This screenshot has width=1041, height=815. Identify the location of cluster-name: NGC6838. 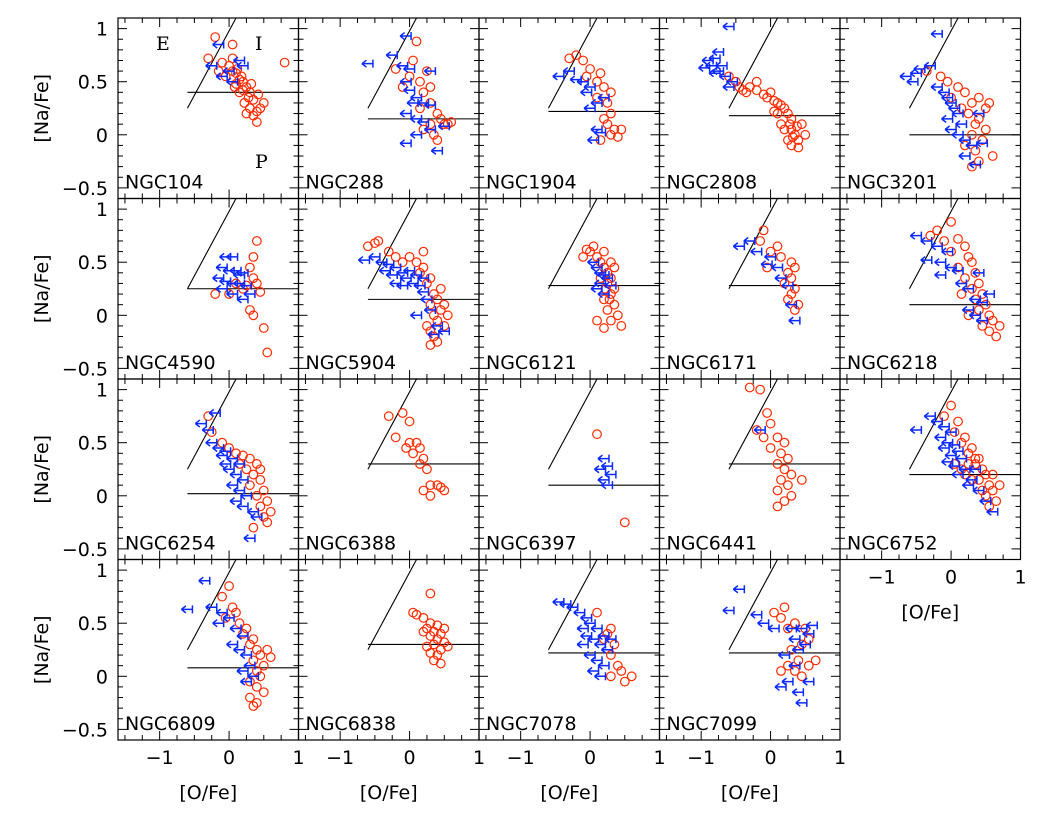
(351, 724).